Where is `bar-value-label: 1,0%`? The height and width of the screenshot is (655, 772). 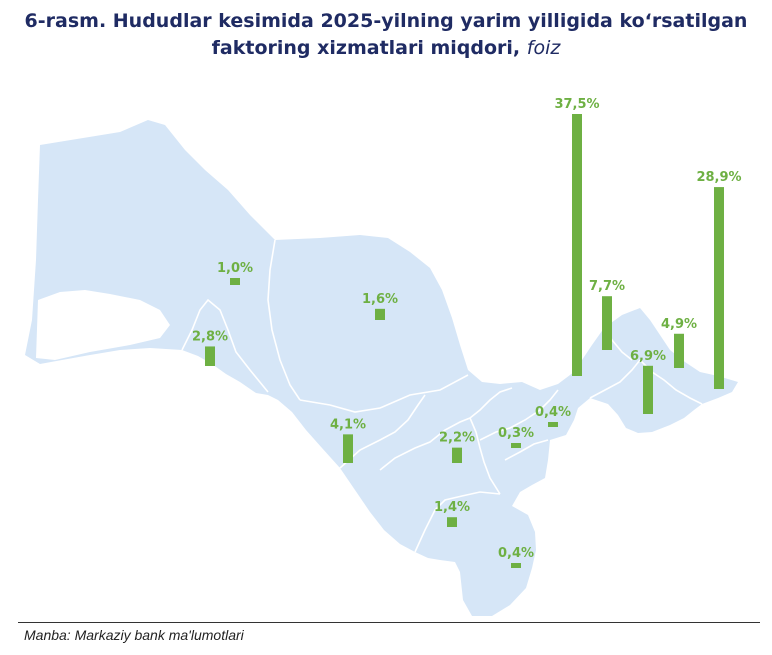 bar-value-label: 1,0% is located at coordinates (235, 268).